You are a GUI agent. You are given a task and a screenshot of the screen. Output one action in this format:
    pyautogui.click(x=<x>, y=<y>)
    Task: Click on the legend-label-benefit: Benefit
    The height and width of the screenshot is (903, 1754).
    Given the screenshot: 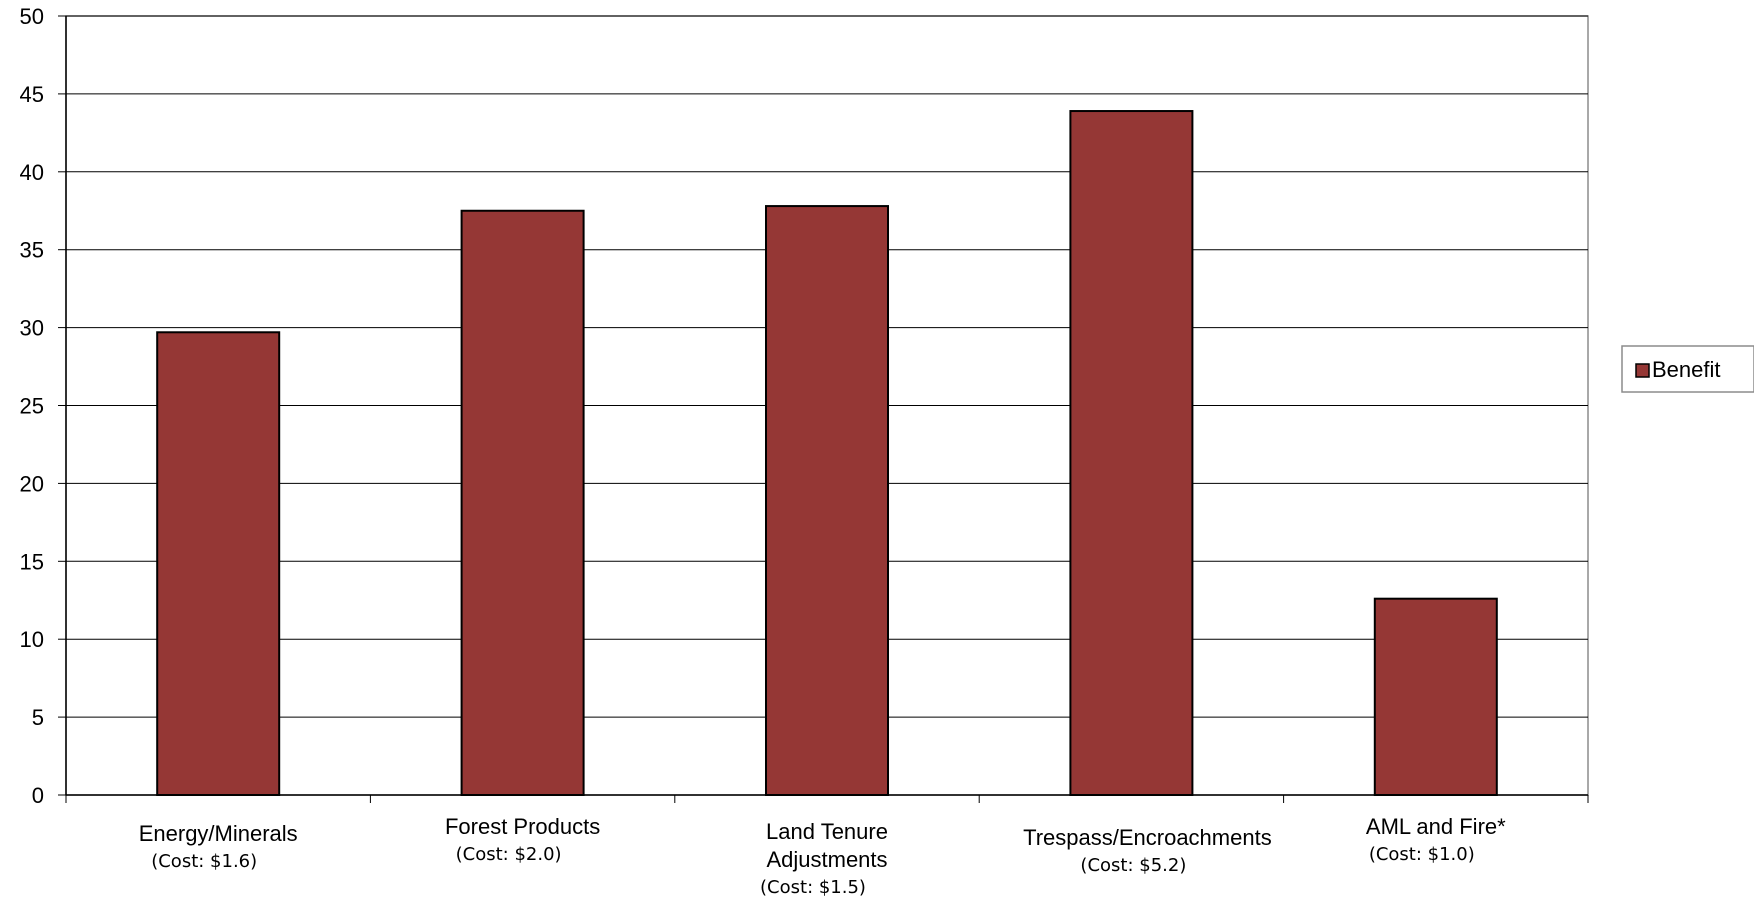 What is the action you would take?
    pyautogui.click(x=1686, y=369)
    